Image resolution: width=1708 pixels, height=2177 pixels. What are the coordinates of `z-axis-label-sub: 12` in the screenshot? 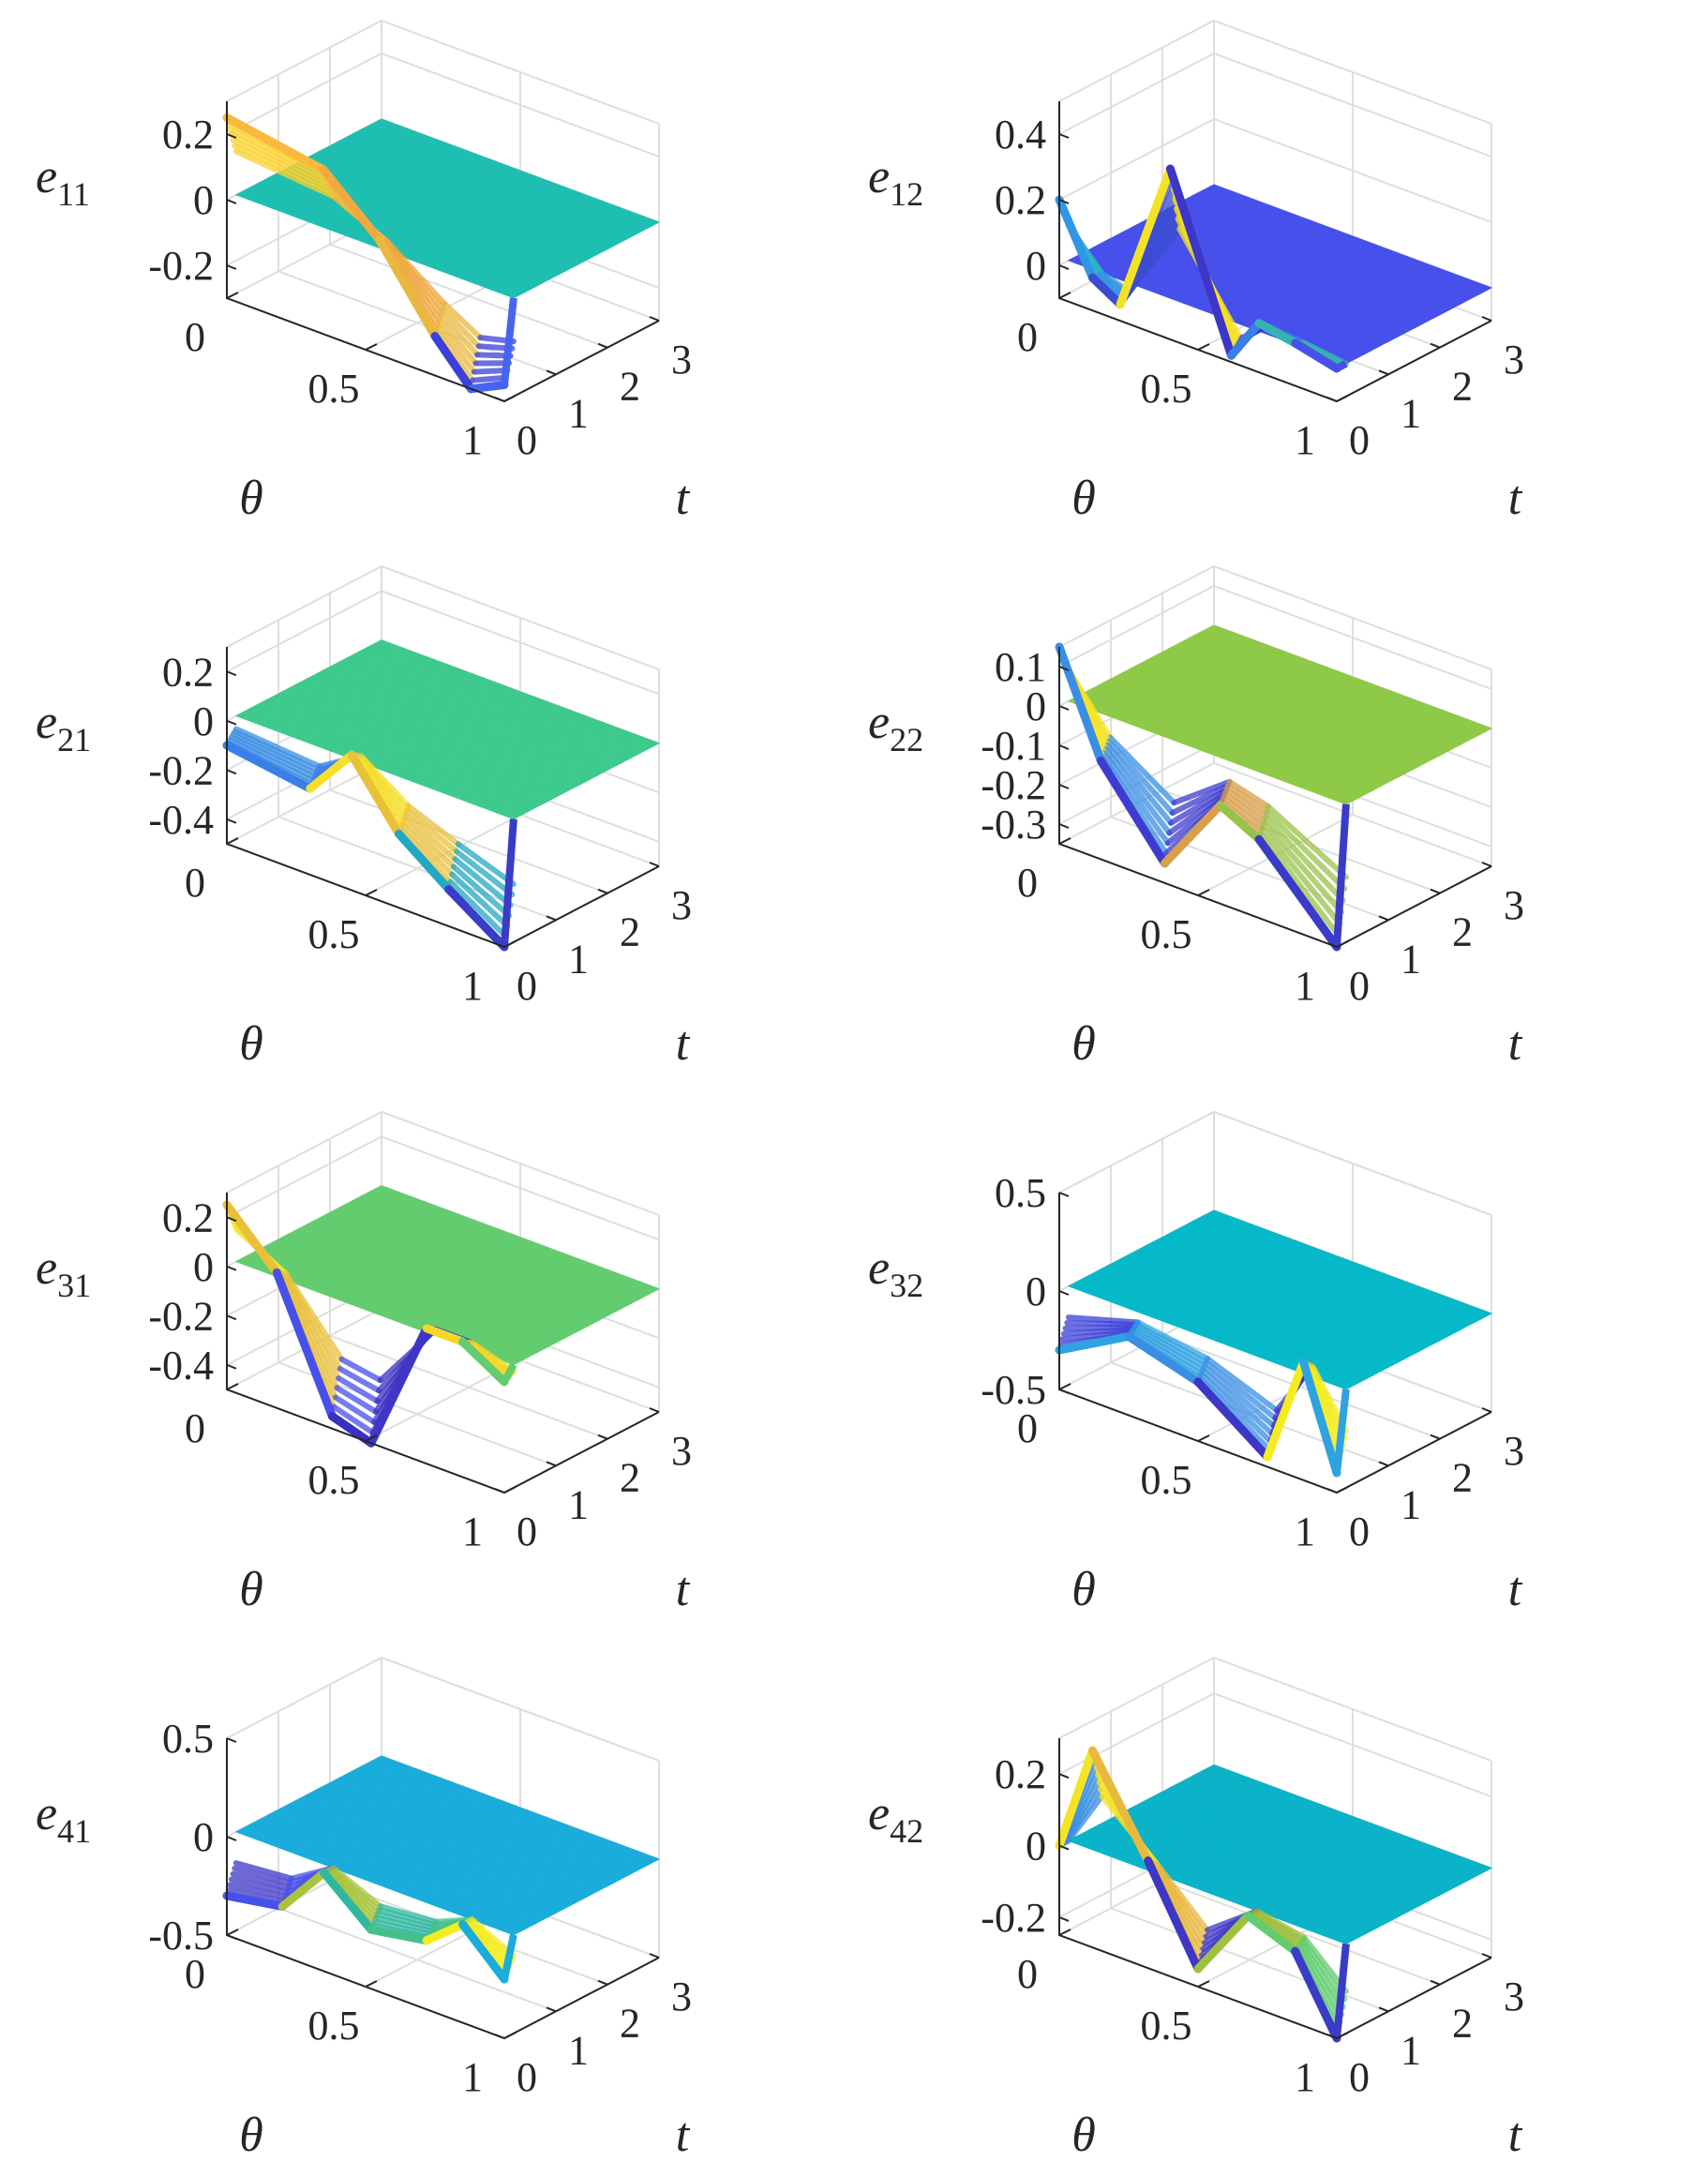 It's located at (906, 194).